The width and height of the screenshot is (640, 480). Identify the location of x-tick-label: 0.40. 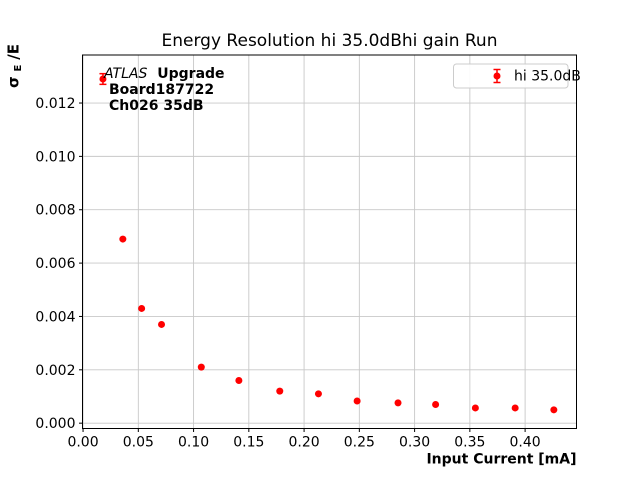
(525, 443).